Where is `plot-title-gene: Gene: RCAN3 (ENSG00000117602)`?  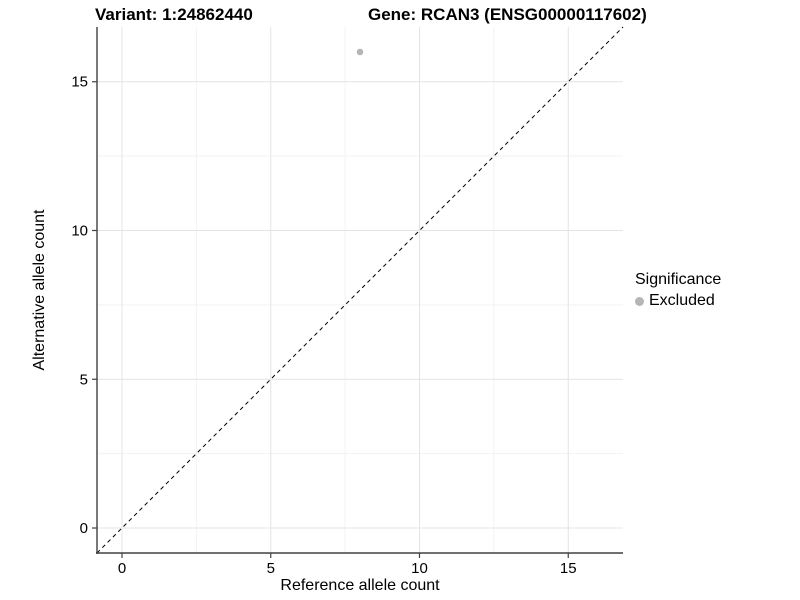 plot-title-gene: Gene: RCAN3 (ENSG00000117602) is located at coordinates (507, 14).